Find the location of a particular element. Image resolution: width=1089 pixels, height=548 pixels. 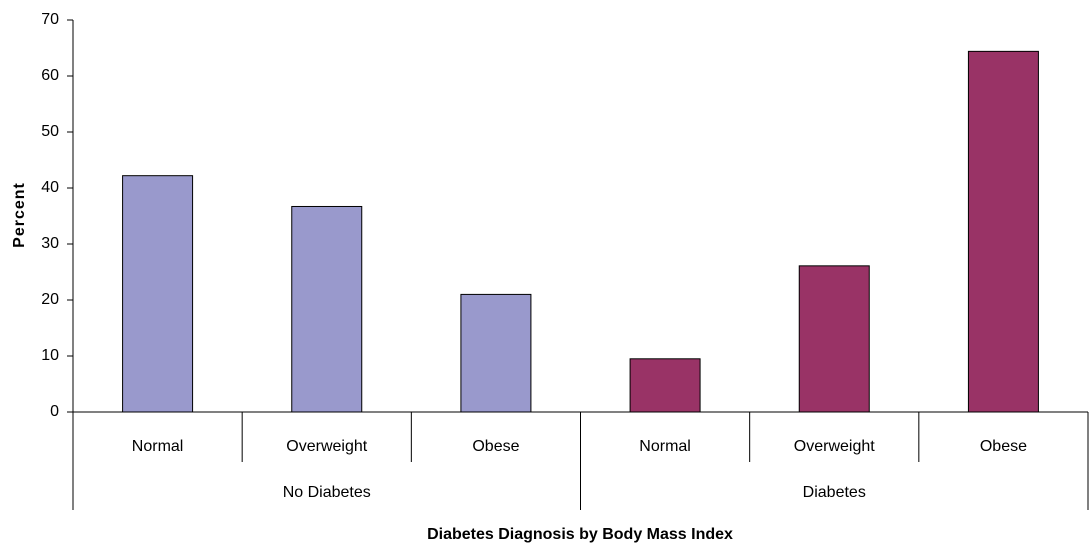

group-label: No Diabetes is located at coordinates (327, 492).